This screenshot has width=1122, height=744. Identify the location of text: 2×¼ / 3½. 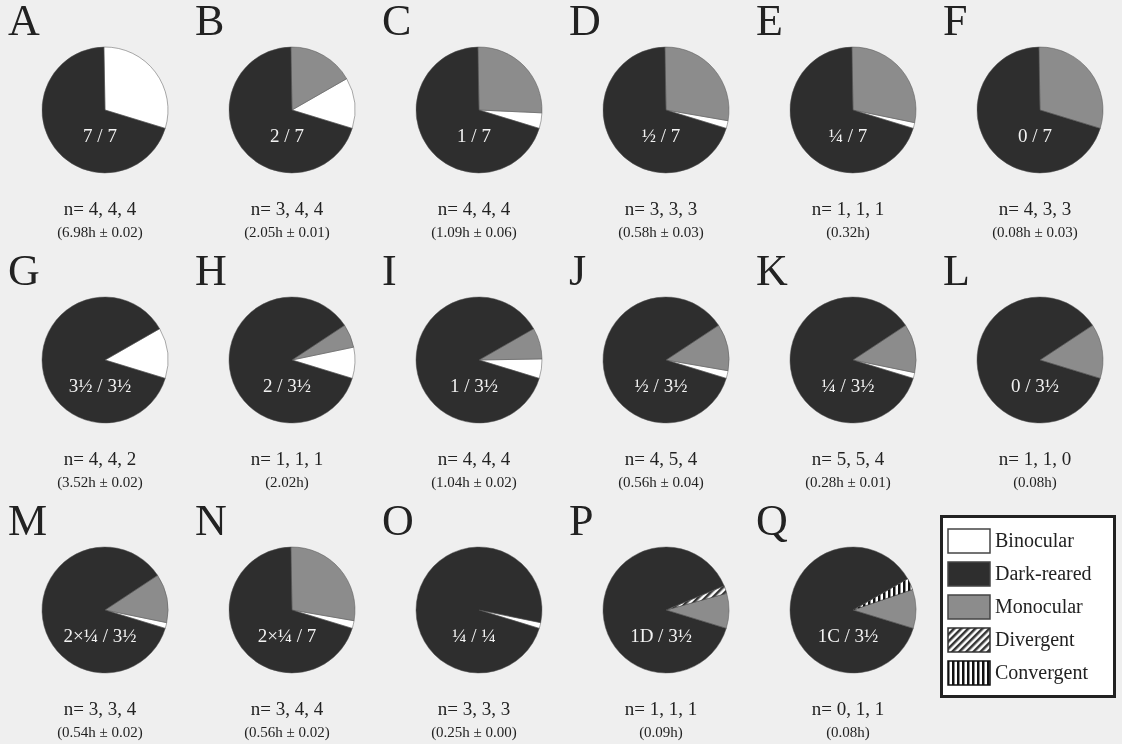
(100, 636).